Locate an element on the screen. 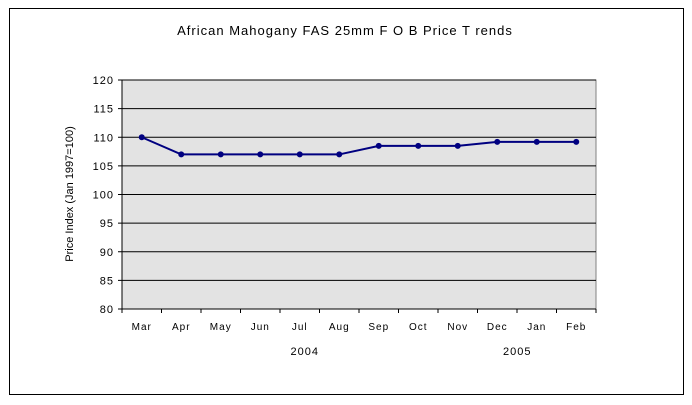 The height and width of the screenshot is (405, 692). x-tick-label: Aug is located at coordinates (339, 327).